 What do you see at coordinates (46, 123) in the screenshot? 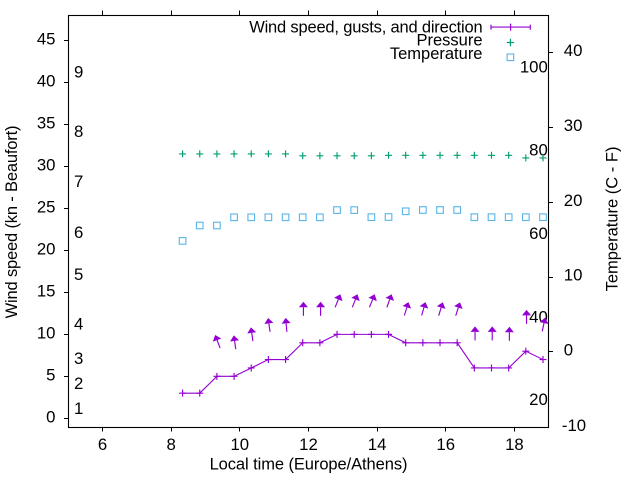
I see `svg-text: 35` at bounding box center [46, 123].